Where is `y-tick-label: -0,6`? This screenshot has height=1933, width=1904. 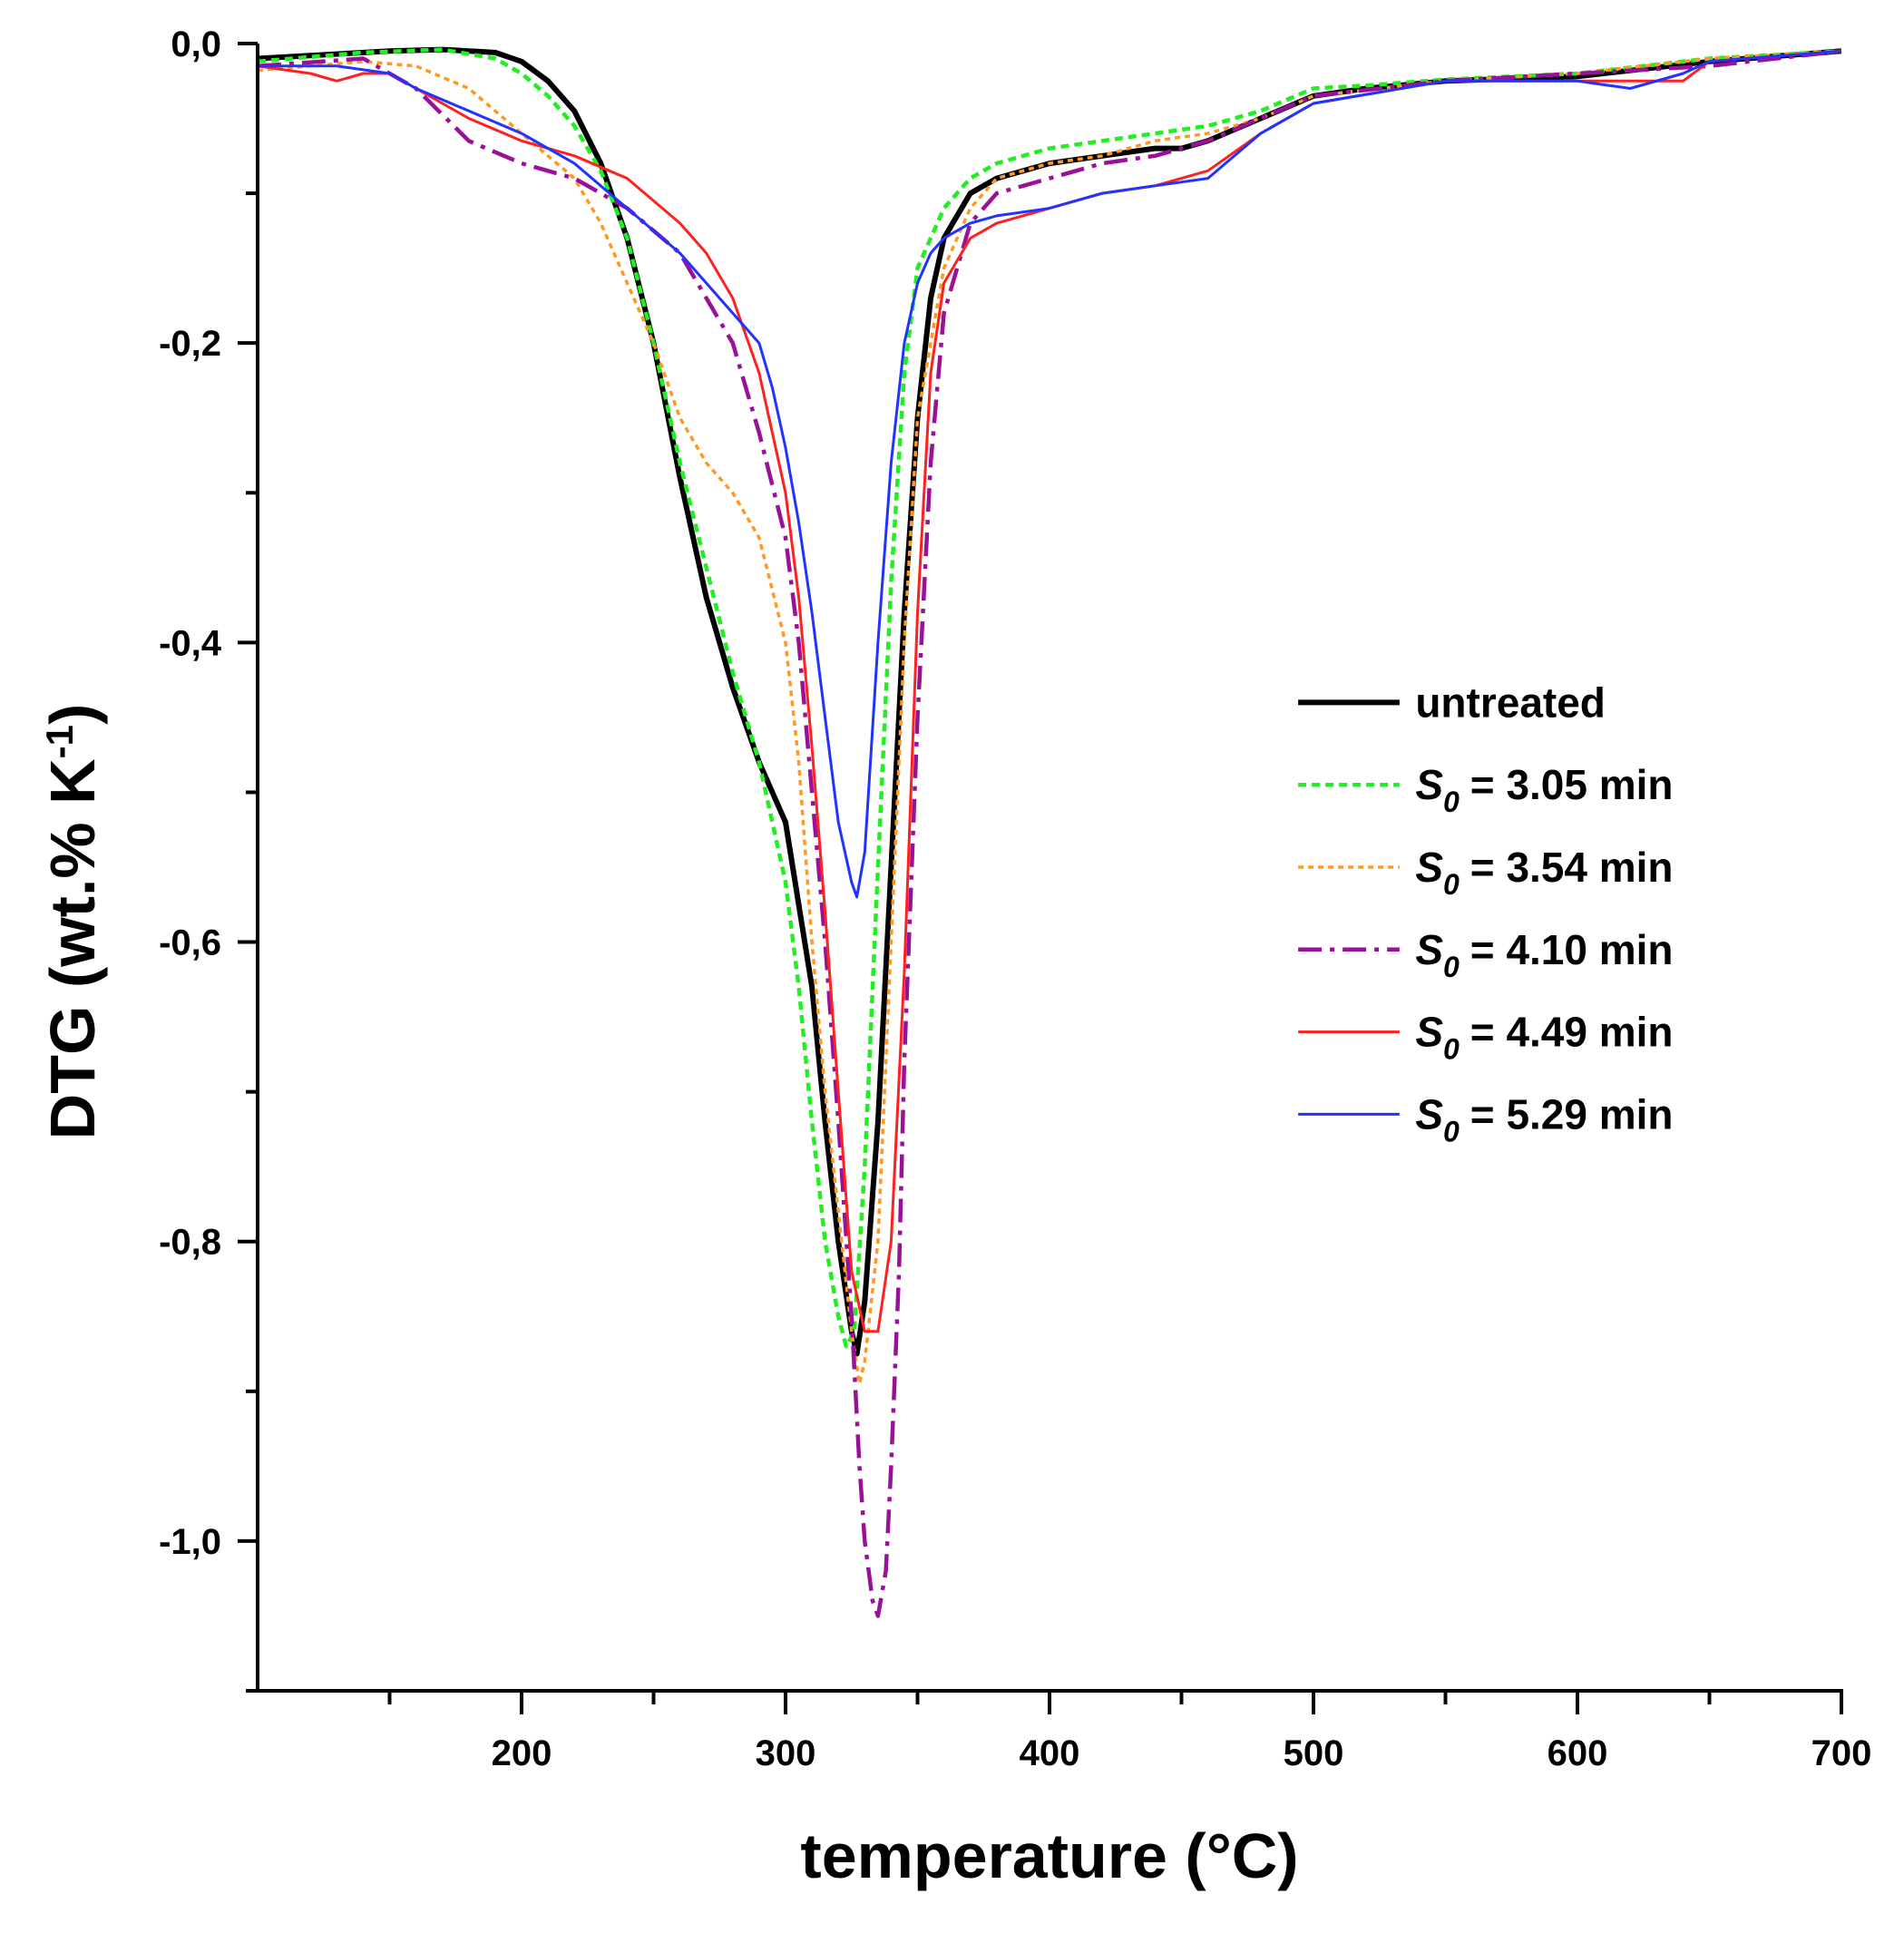
y-tick-label: -0,6 is located at coordinates (190, 943).